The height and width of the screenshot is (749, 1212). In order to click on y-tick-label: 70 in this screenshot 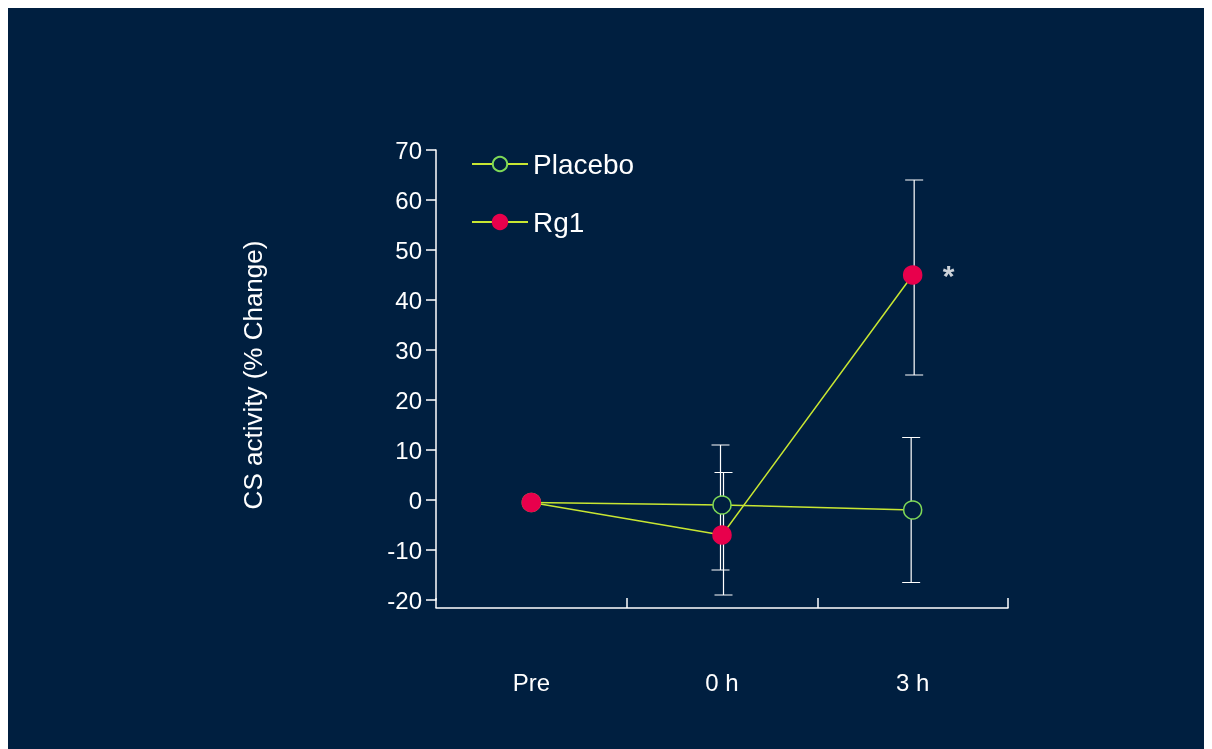, I will do `click(408, 150)`.